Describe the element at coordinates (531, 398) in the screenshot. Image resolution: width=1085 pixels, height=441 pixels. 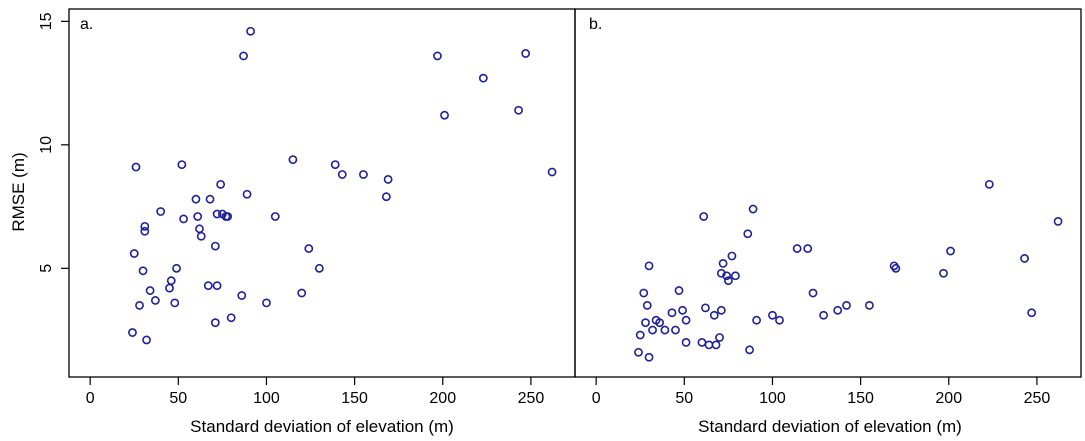
I see `x-tick-label-a-250: 250` at that location.